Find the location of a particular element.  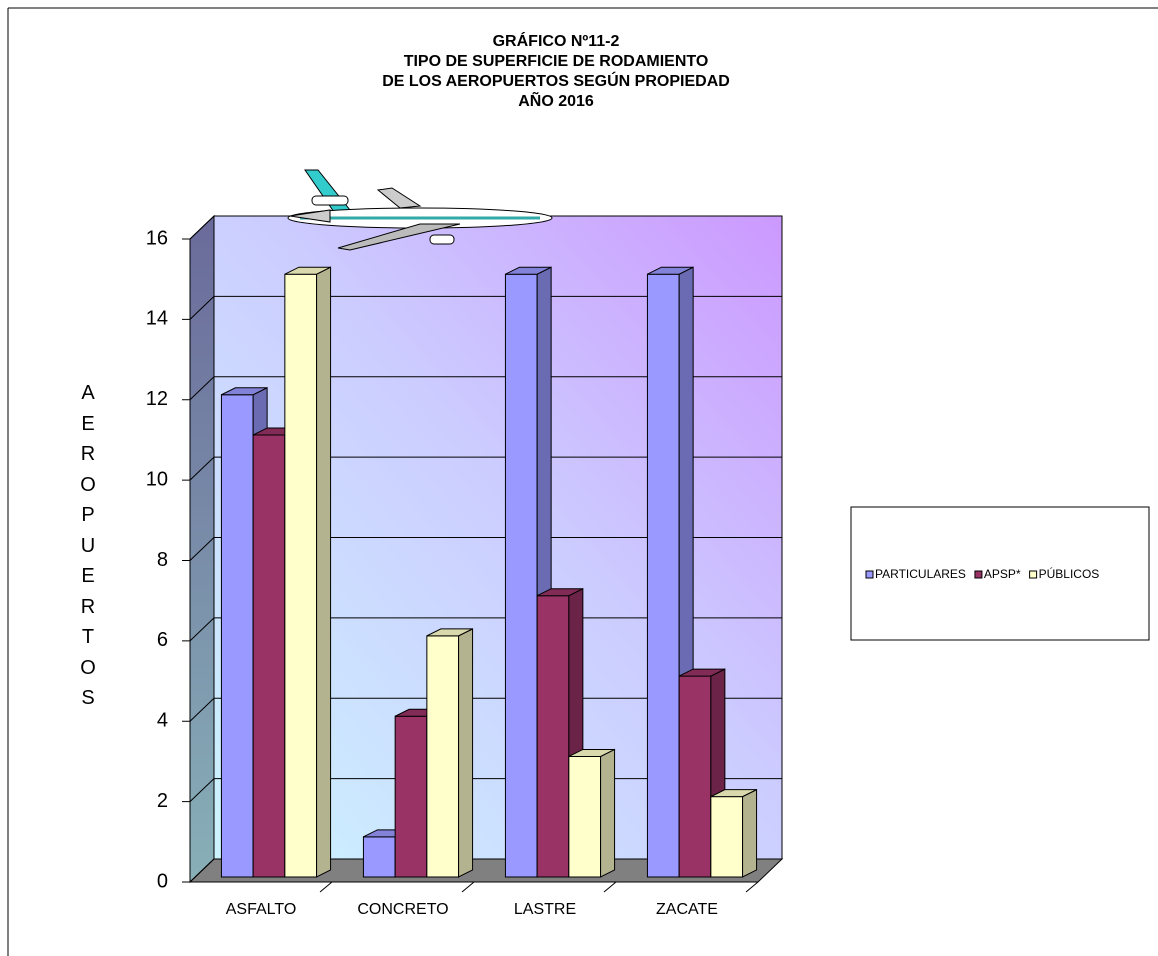

legend-label: APSP* is located at coordinates (1002, 574).